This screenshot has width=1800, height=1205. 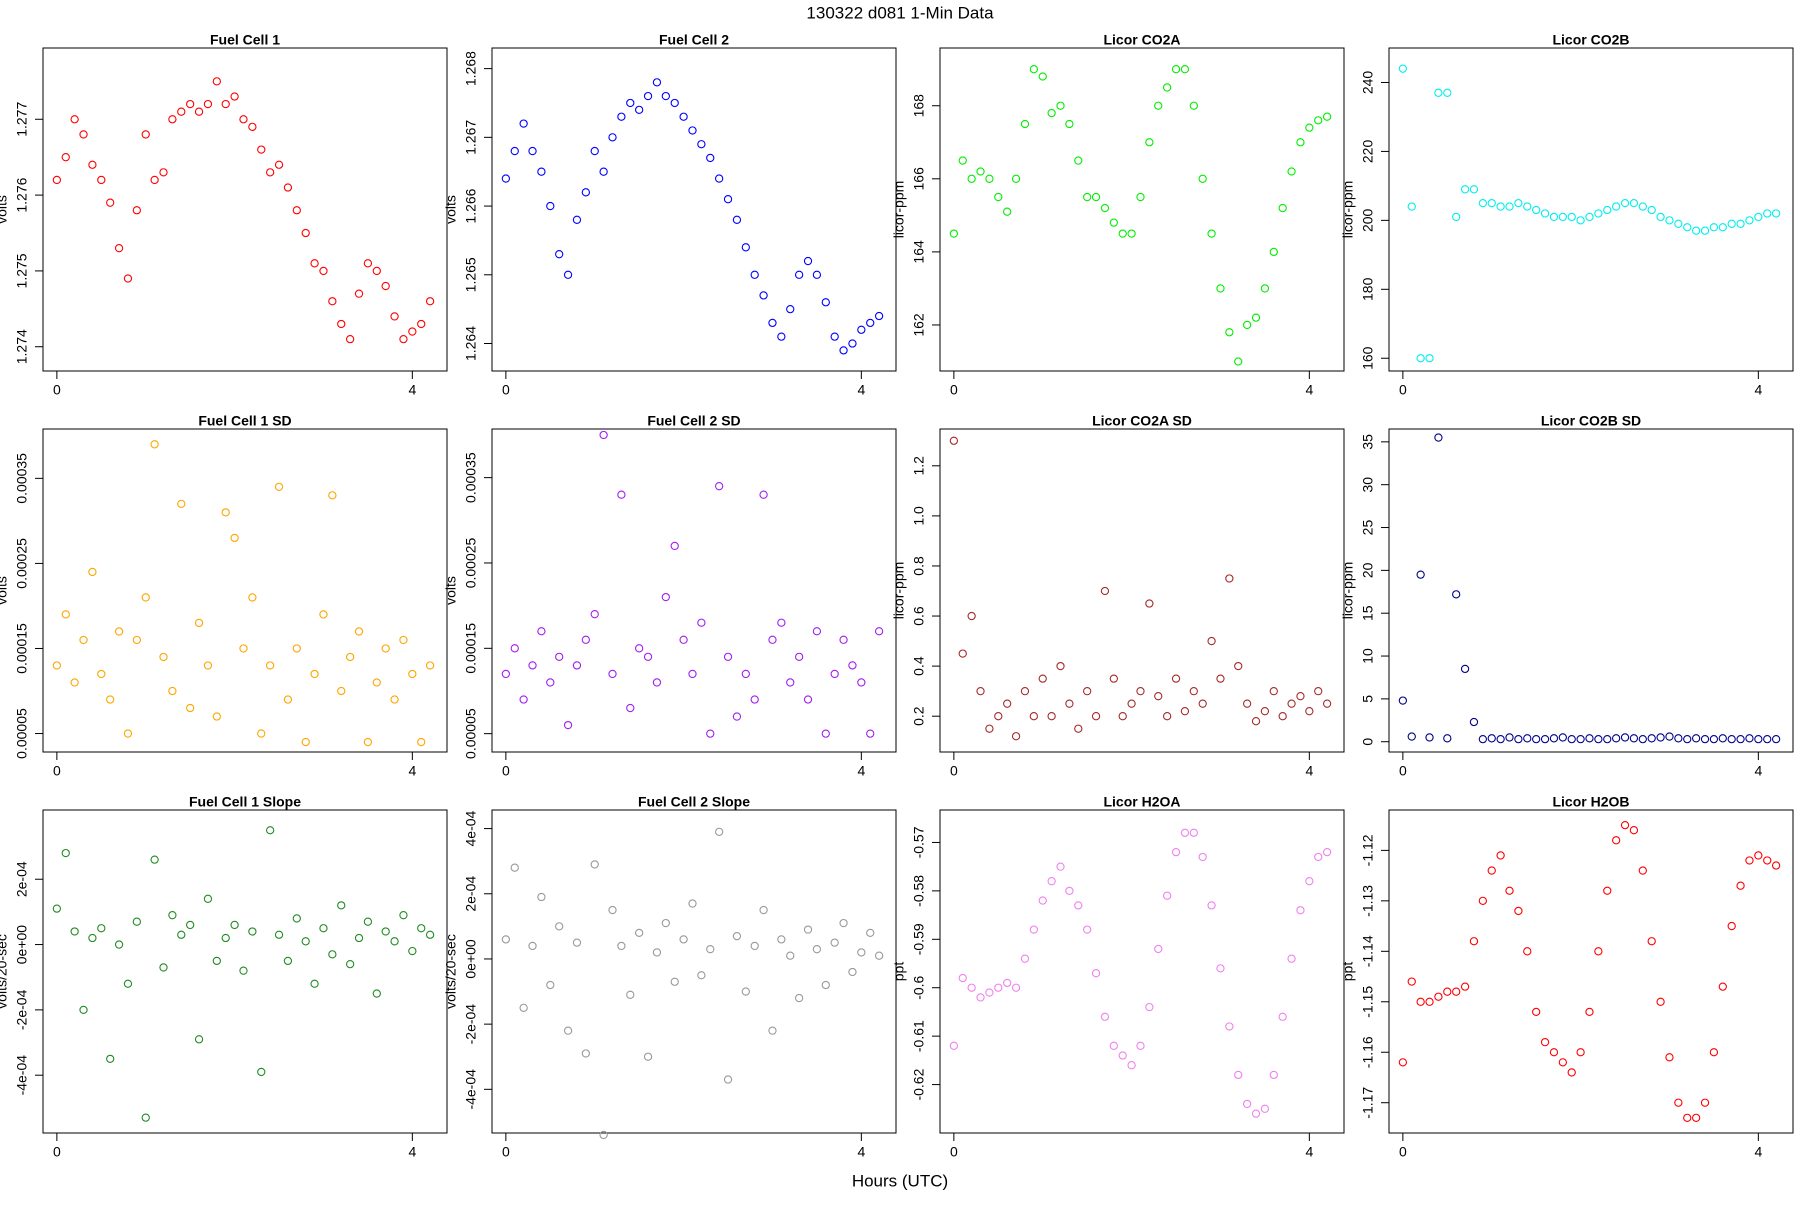 What do you see at coordinates (1368, 1103) in the screenshot?
I see `y-tick-label: -1.17` at bounding box center [1368, 1103].